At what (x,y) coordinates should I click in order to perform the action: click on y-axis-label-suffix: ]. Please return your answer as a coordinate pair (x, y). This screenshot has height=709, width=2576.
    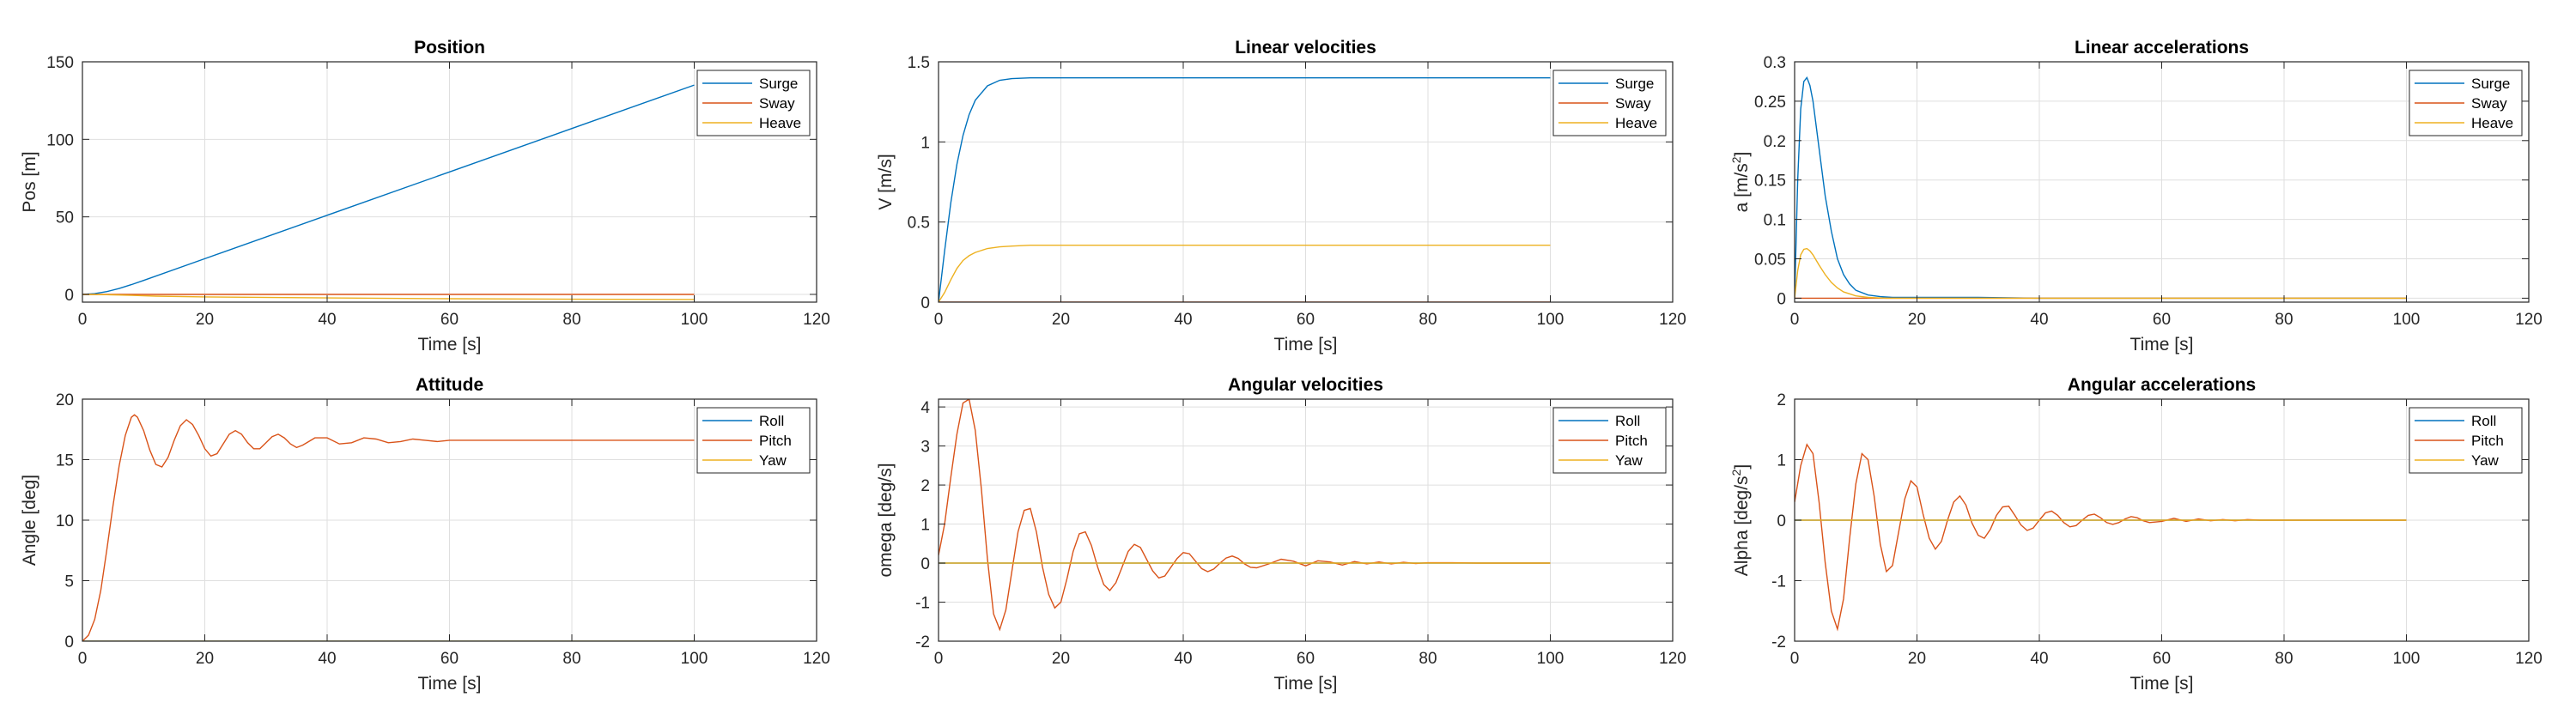
    Looking at the image, I should click on (1742, 154).